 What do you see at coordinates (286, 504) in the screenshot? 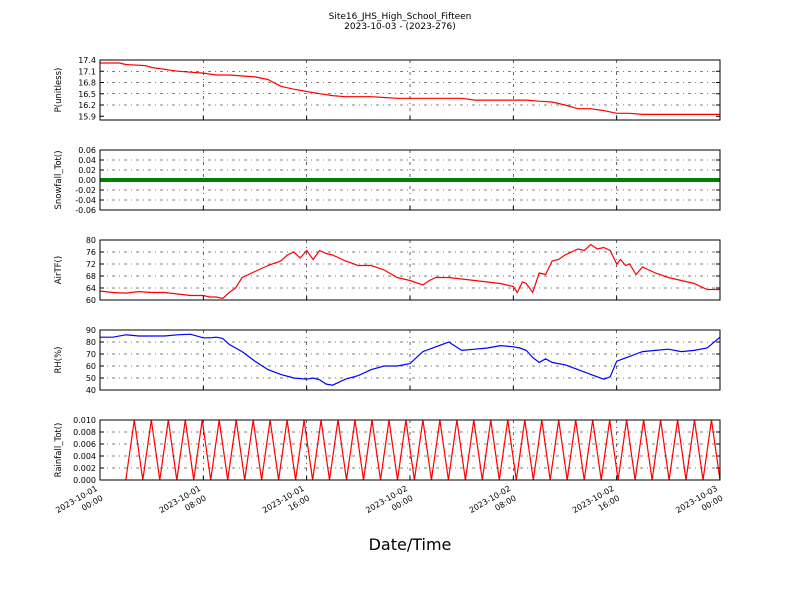
I see `x-tick-label: 2023-10-0116:00` at bounding box center [286, 504].